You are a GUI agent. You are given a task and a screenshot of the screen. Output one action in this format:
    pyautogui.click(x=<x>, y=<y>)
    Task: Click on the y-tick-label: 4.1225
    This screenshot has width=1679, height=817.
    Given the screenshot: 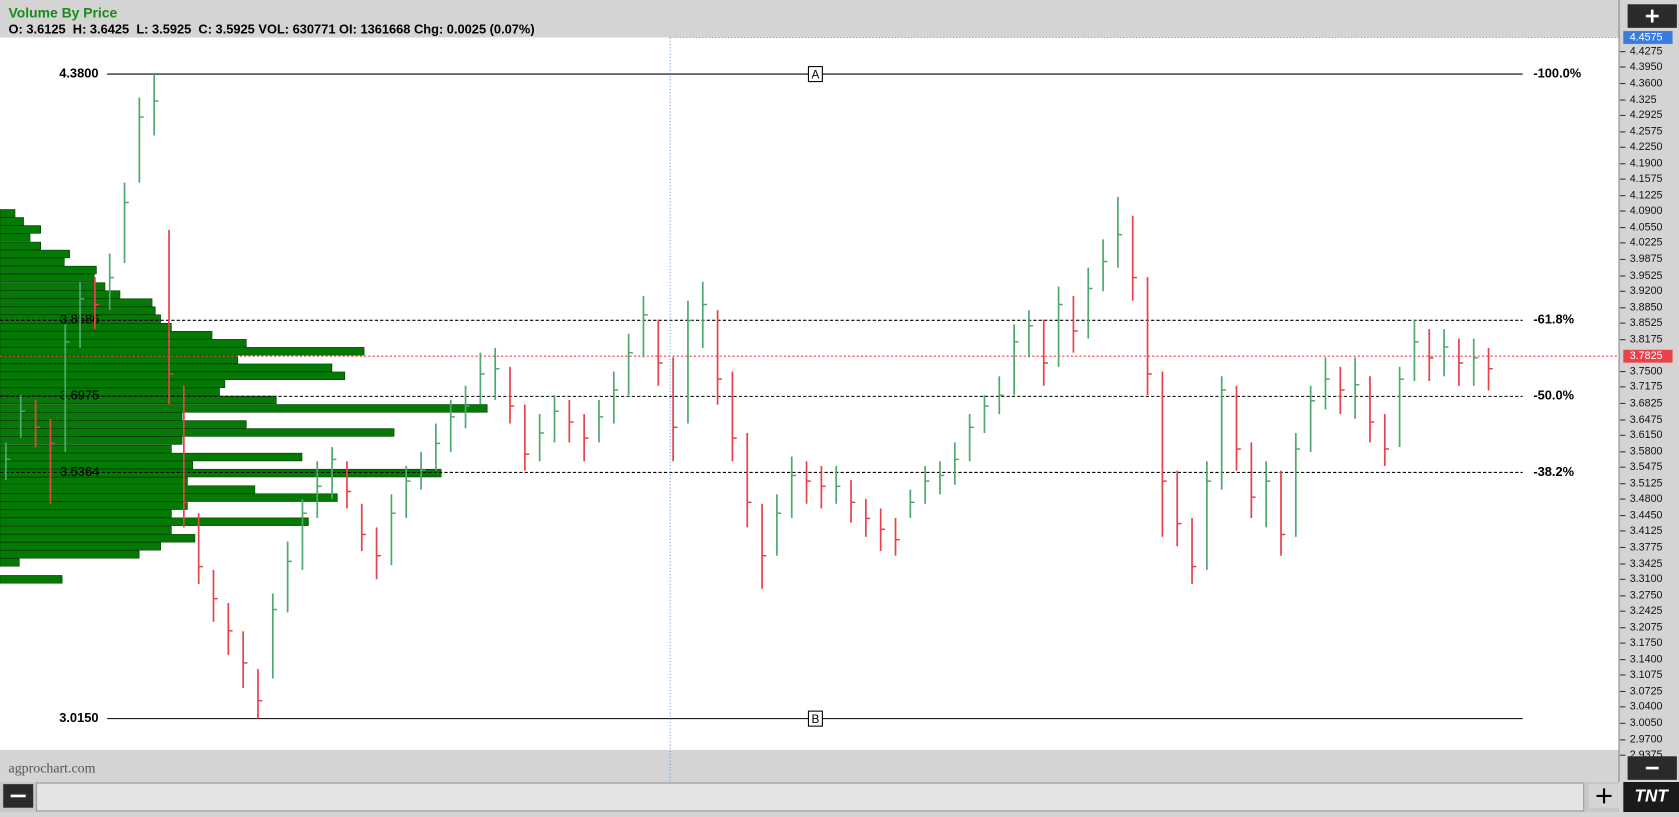 What is the action you would take?
    pyautogui.click(x=1646, y=196)
    